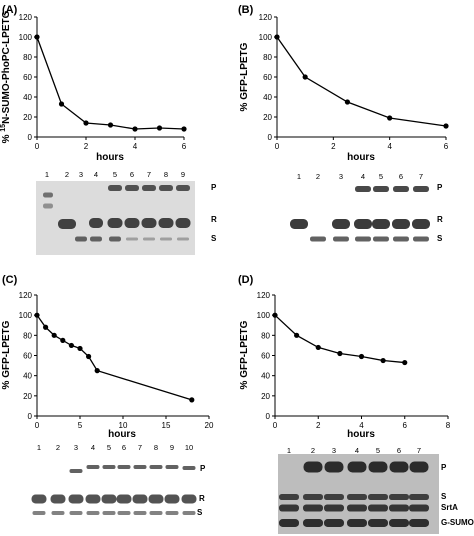 The height and width of the screenshot is (536, 474). I want to click on x-tick-label: 5, so click(80, 425).